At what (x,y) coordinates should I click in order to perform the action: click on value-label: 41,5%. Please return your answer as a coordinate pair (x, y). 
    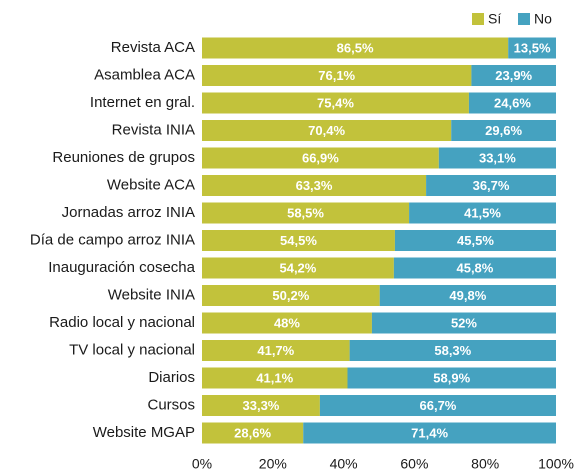
    Looking at the image, I should click on (482, 212).